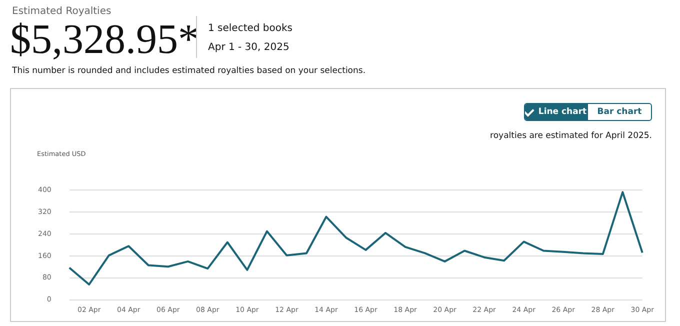 The height and width of the screenshot is (326, 680). What do you see at coordinates (104, 40) in the screenshot?
I see `chart-subtitle: $5,328.95*` at bounding box center [104, 40].